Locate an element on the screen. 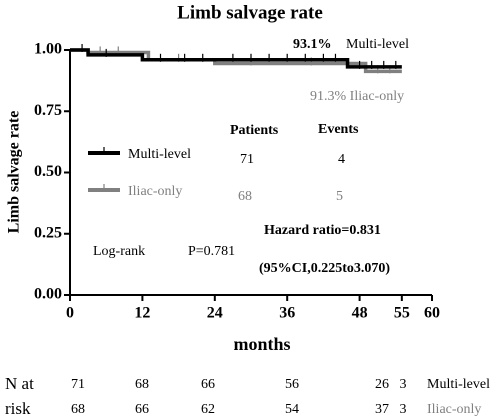  risk-count: 54 is located at coordinates (292, 409).